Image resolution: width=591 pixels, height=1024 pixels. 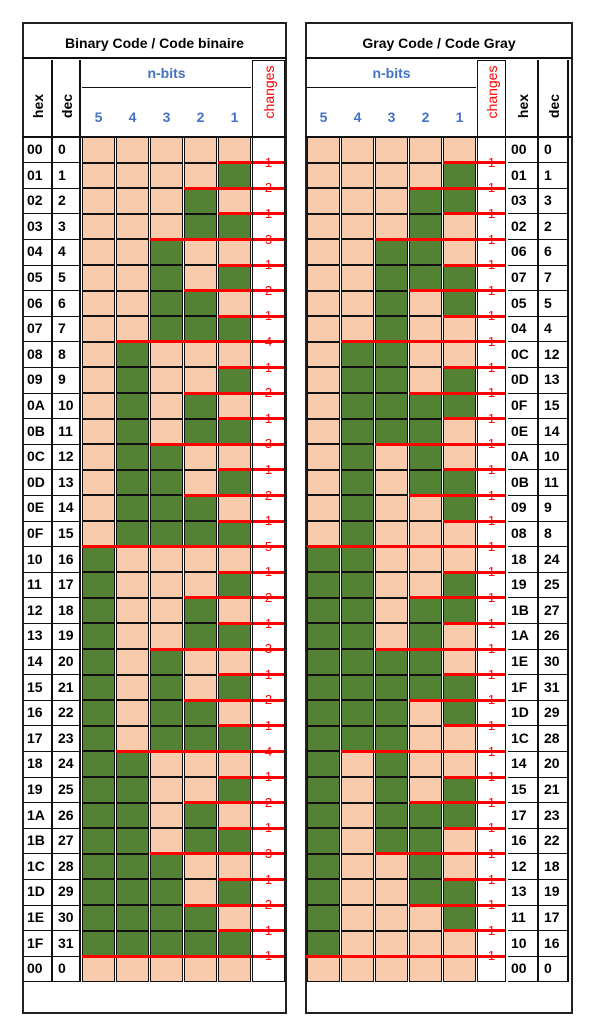 What do you see at coordinates (552, 789) in the screenshot?
I see `gray-dec-cell: 21` at bounding box center [552, 789].